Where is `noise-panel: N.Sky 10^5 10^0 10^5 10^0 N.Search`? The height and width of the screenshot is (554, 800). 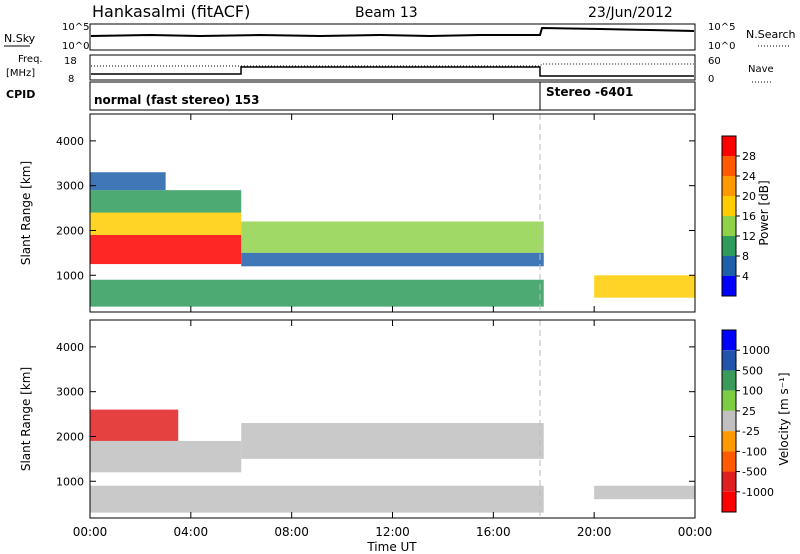
noise-panel: N.Sky 10^5 10^0 10^5 10^0 N.Search is located at coordinates (400, 37).